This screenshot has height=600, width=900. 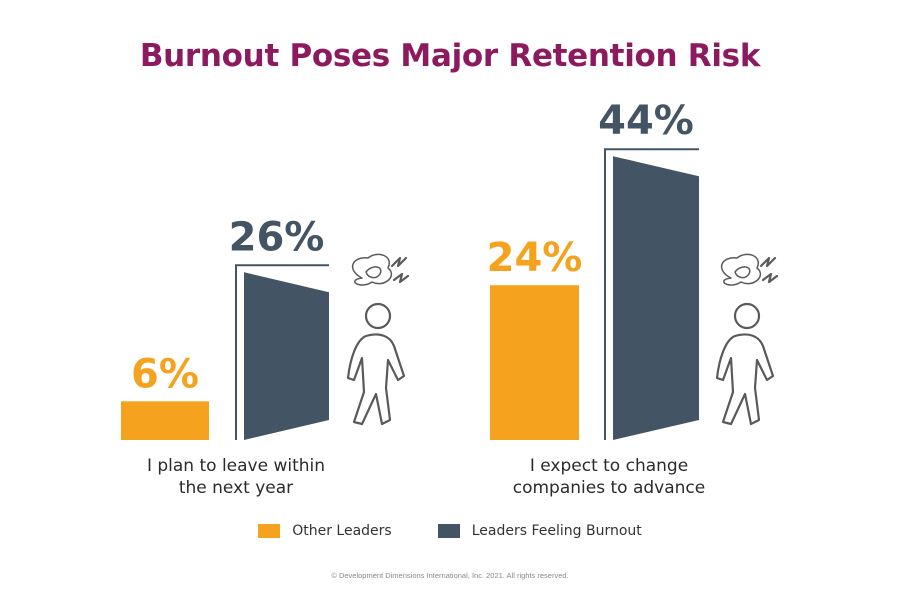 I want to click on category-label-2-line-2: companies to advance, so click(x=609, y=488).